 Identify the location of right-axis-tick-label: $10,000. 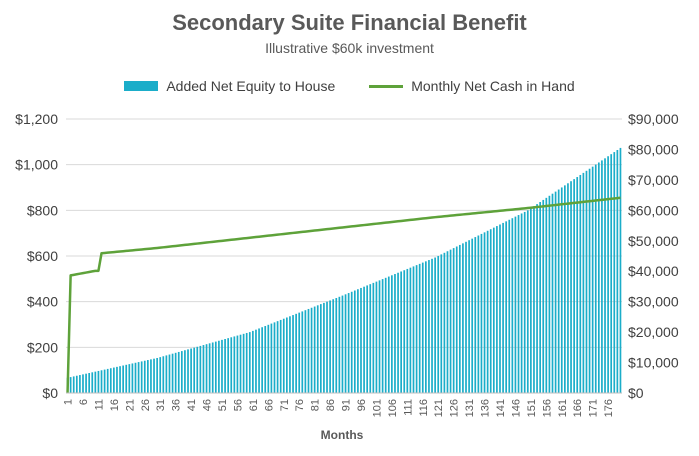
(653, 363).